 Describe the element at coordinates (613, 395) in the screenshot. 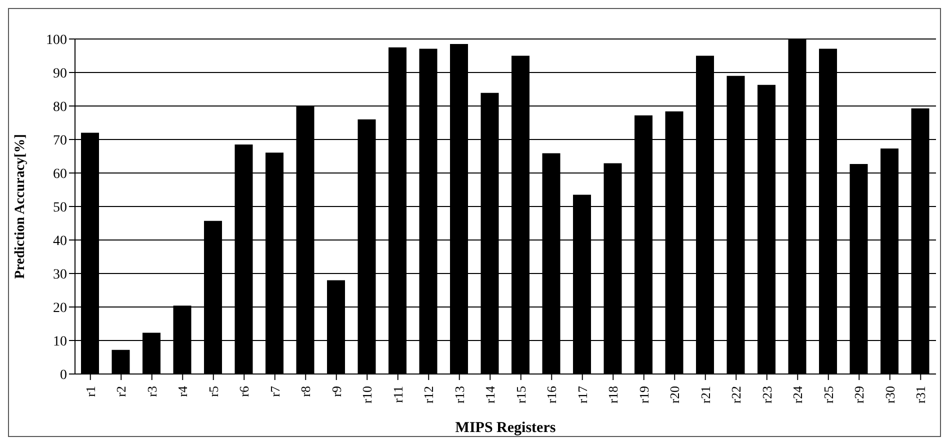

I see `x-tick-label: r18` at that location.